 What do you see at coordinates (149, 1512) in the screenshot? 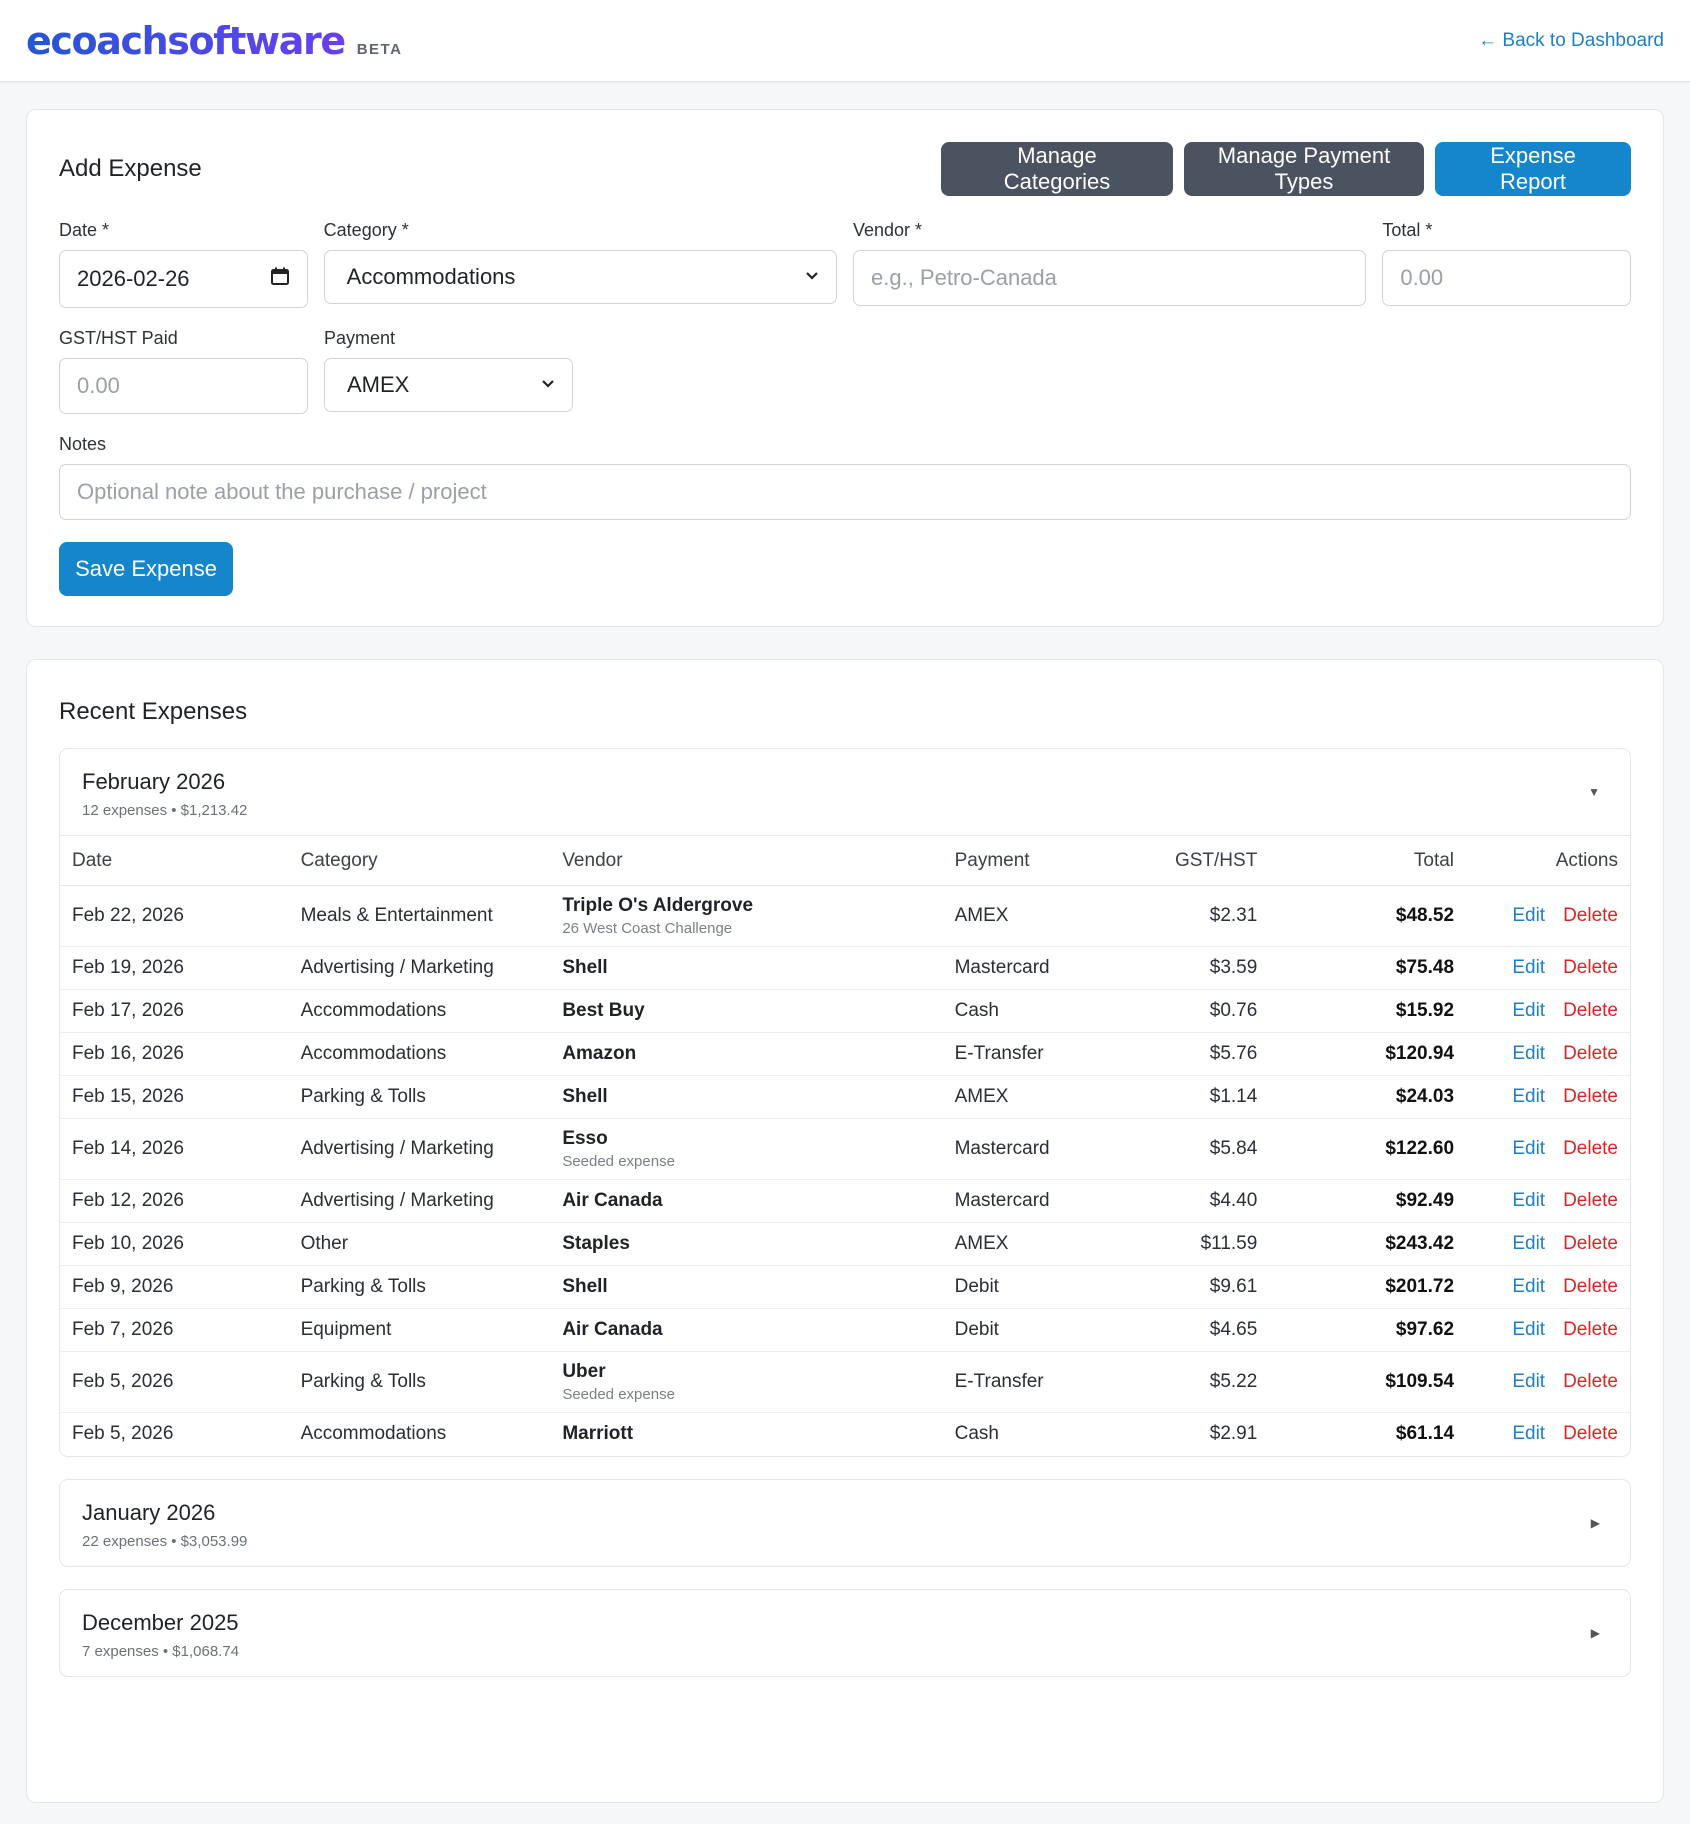
I see `month-title: January 2026` at bounding box center [149, 1512].